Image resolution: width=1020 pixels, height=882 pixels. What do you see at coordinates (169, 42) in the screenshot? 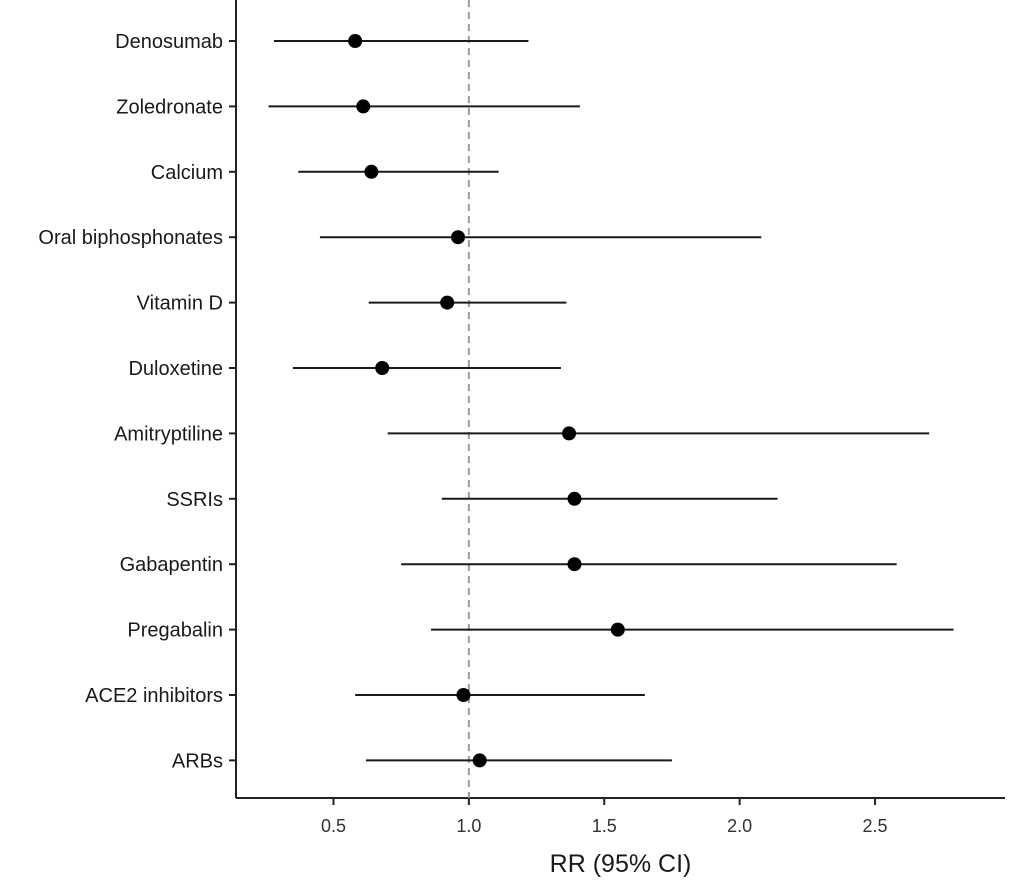
I see `row-label: Denosumab` at bounding box center [169, 42].